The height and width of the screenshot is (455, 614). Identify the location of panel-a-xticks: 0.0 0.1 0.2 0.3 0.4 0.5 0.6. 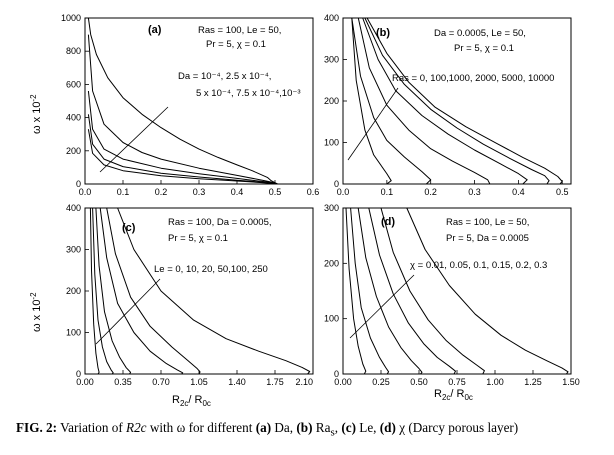
(199, 188).